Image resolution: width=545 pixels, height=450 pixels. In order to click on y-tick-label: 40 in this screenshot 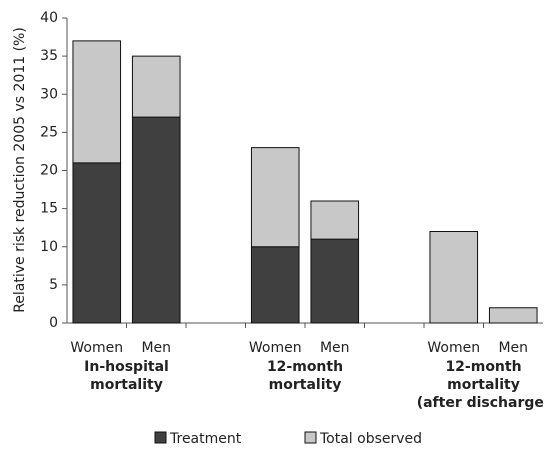, I will do `click(49, 18)`.